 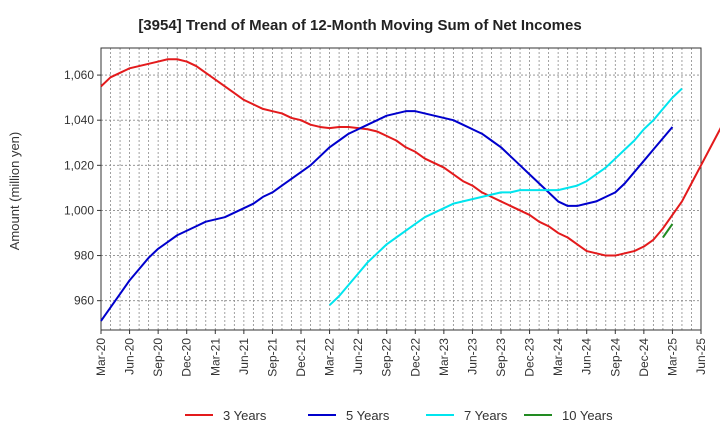 What do you see at coordinates (387, 357) in the screenshot?
I see `x-tick-label: Sep-22` at bounding box center [387, 357].